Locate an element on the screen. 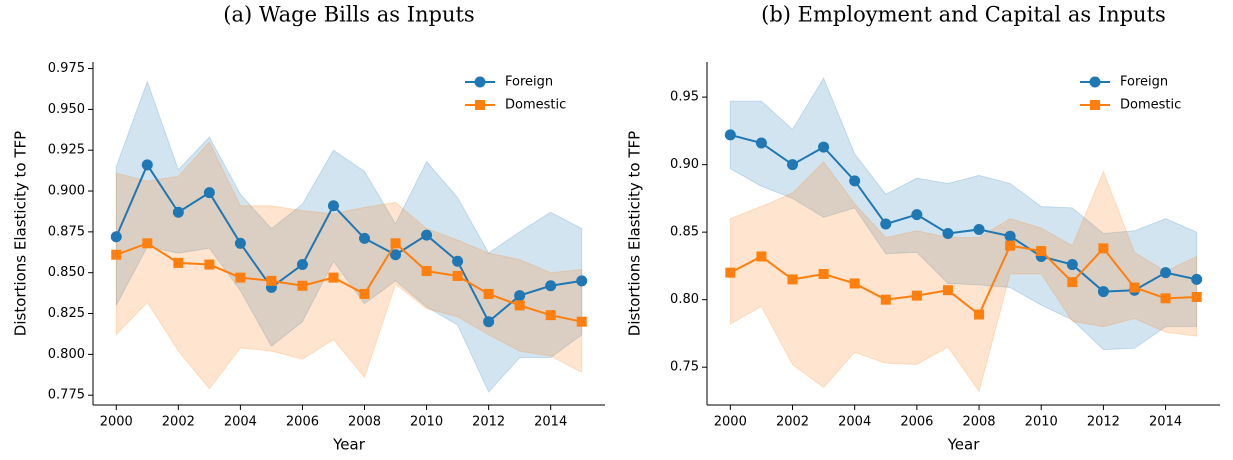 This screenshot has height=460, width=1233. x-tick-label: 2008 is located at coordinates (364, 422).